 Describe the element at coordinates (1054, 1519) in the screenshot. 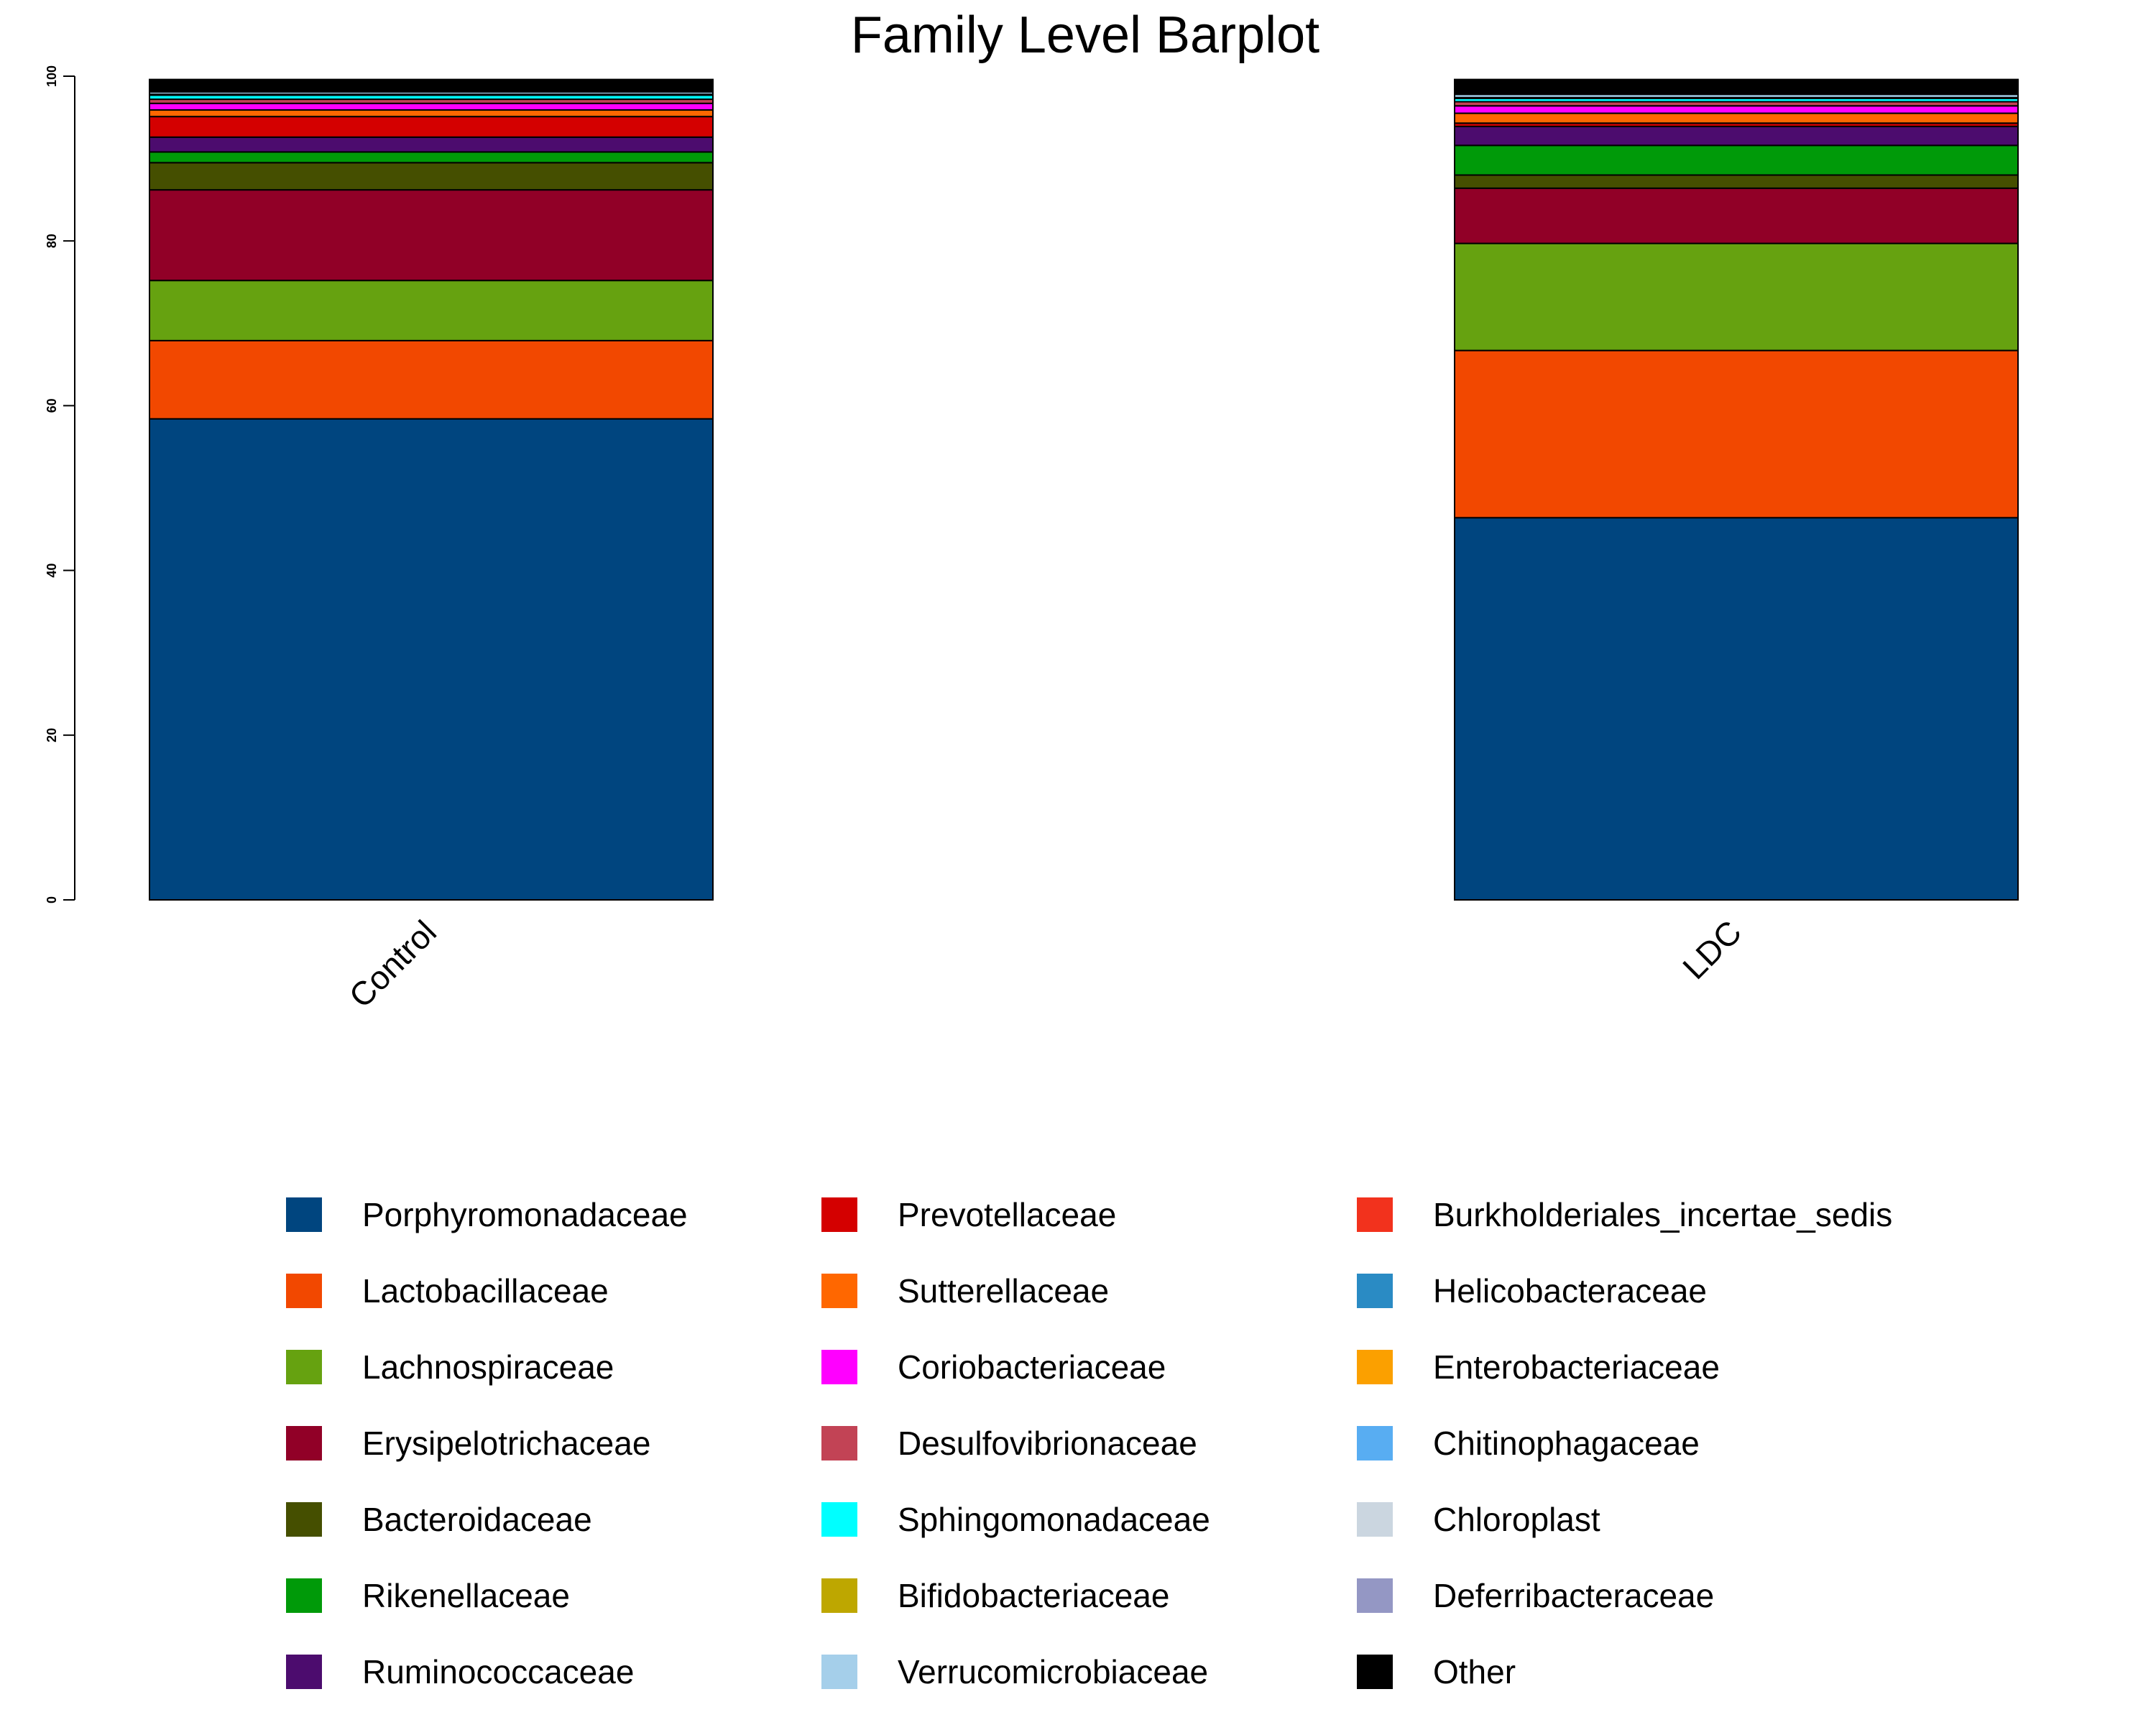

I see `legend-label: Sphingomonadaceae` at that location.